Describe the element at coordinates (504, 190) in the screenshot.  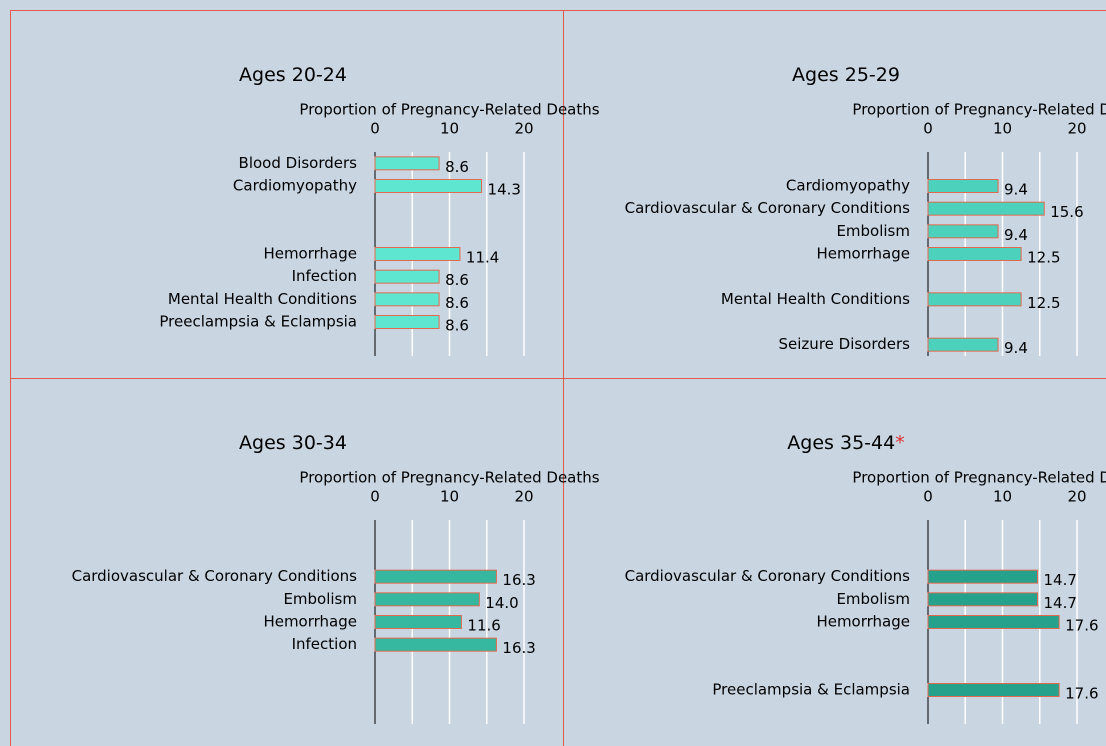
I see `value-label: 14.3` at that location.